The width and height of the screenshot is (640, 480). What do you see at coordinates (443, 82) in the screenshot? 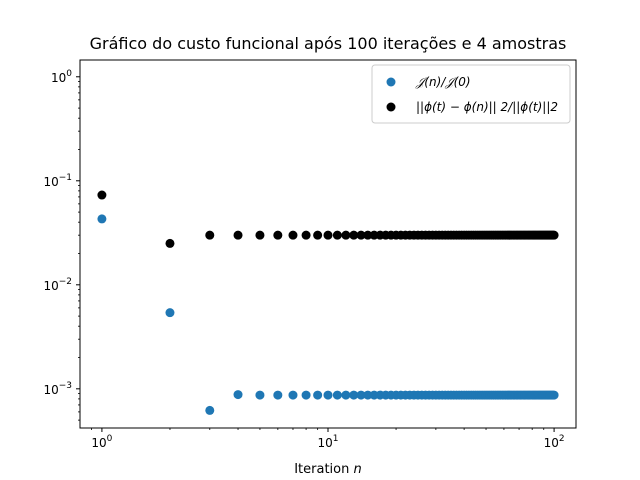
I see `legend-label-series-1: 𝒥(n)/𝒥(0)` at bounding box center [443, 82].